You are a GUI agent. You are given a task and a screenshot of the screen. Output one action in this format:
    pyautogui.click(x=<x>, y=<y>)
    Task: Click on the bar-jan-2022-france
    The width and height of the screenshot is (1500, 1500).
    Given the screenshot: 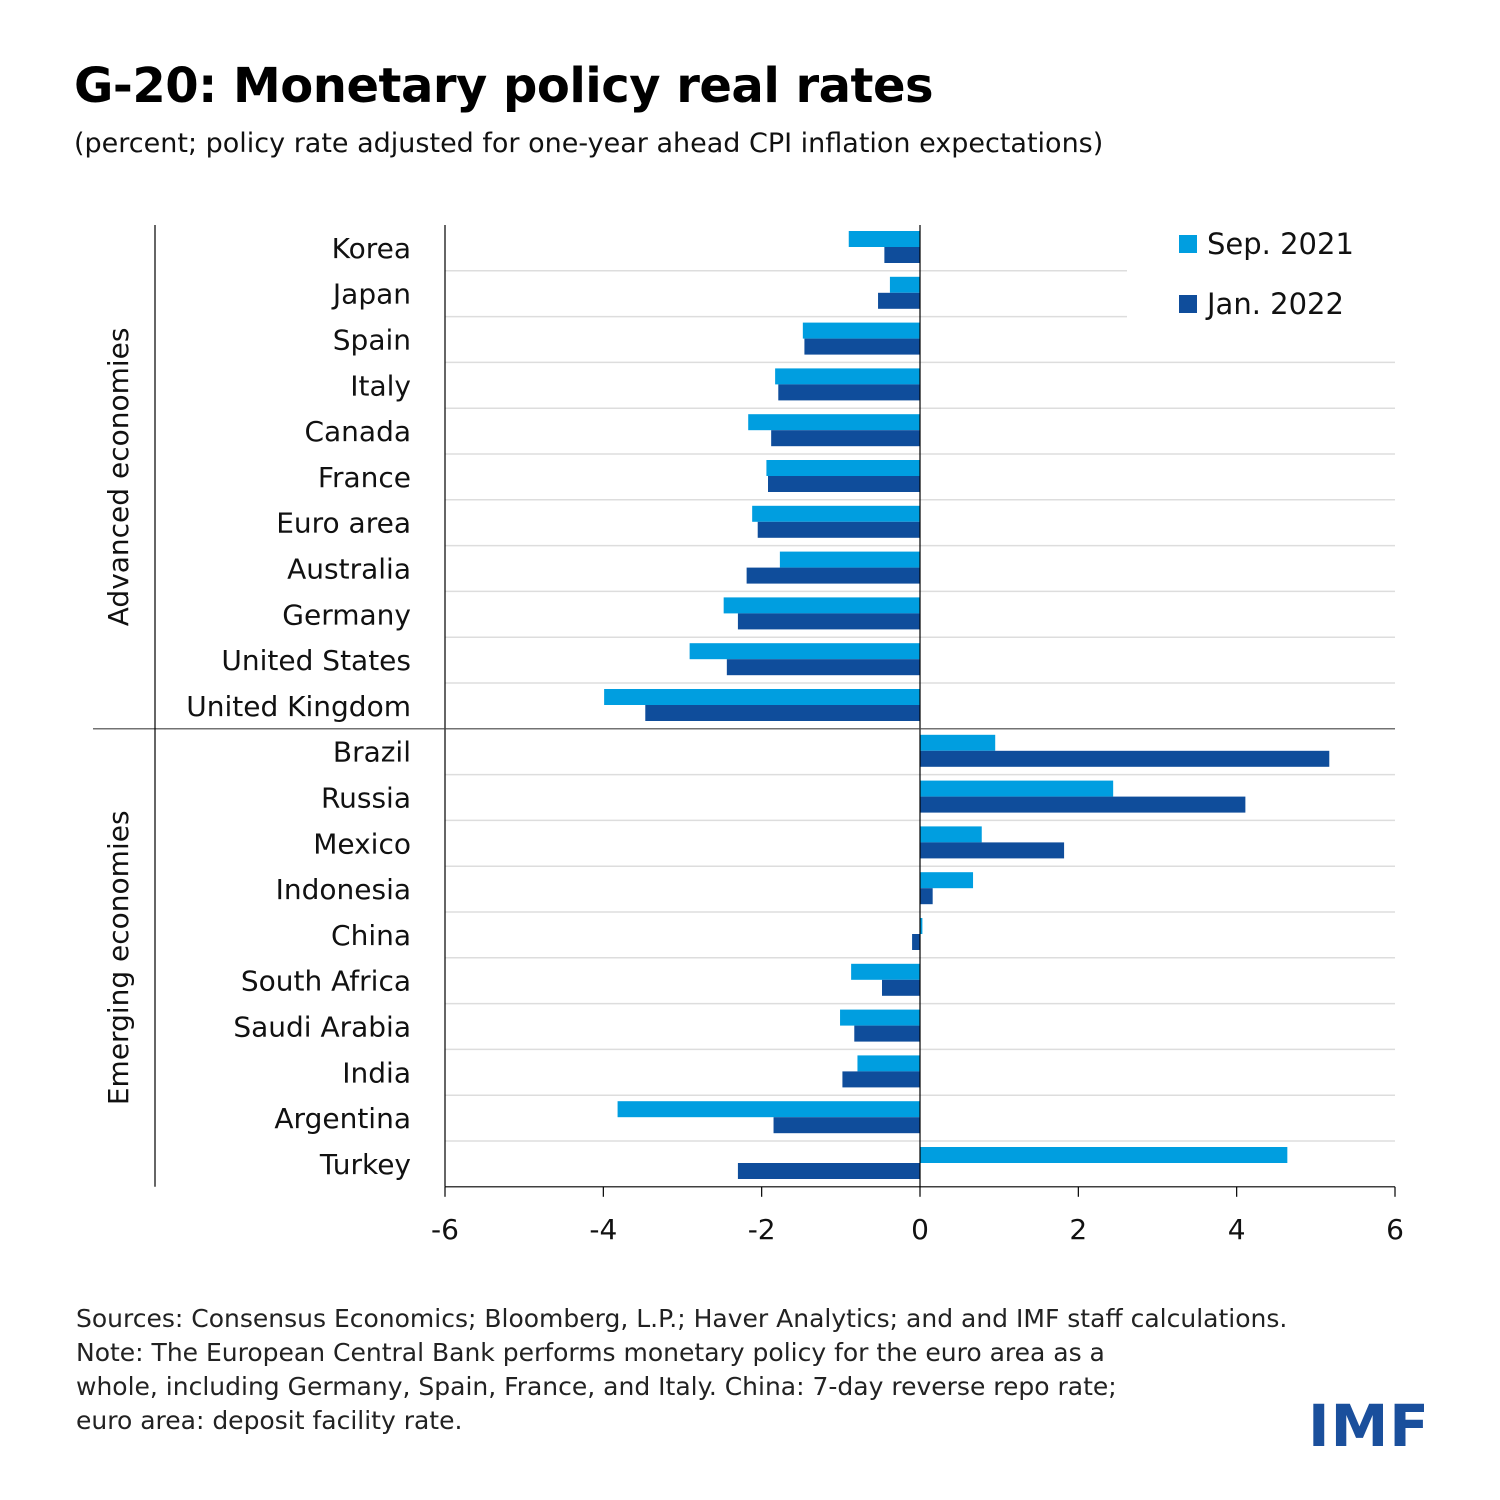 What is the action you would take?
    pyautogui.click(x=844, y=484)
    